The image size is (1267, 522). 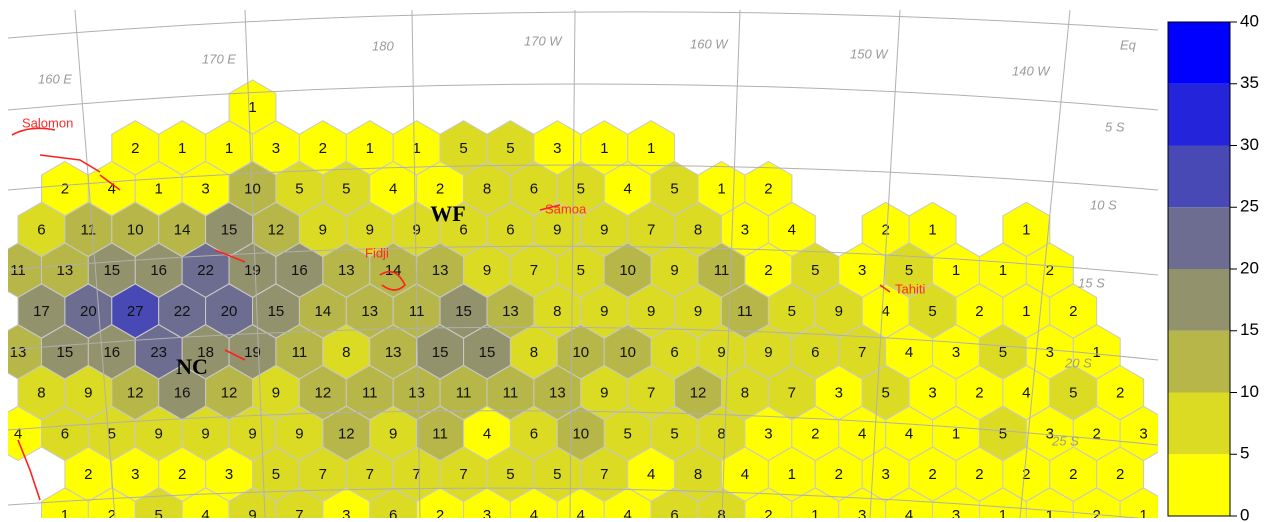 I want to click on colorbar-tick-label: 15, so click(x=1249, y=329).